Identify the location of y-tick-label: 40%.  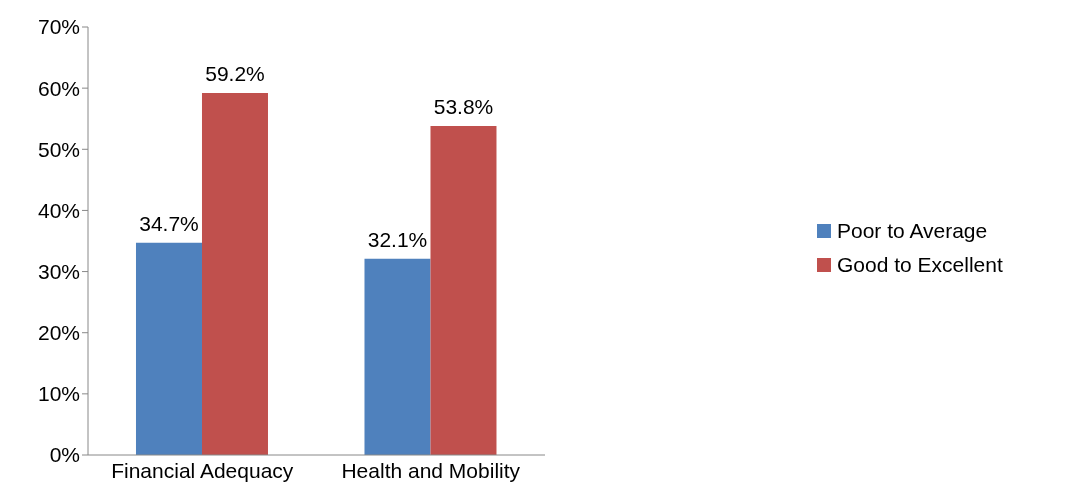
(58, 210).